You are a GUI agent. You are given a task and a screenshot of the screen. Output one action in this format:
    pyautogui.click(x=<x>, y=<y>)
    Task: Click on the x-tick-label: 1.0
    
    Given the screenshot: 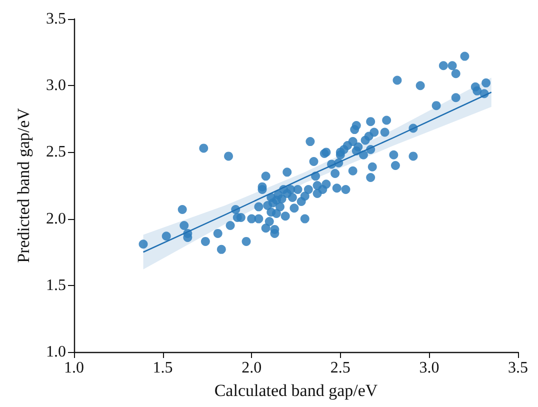 What is the action you would take?
    pyautogui.click(x=74, y=368)
    